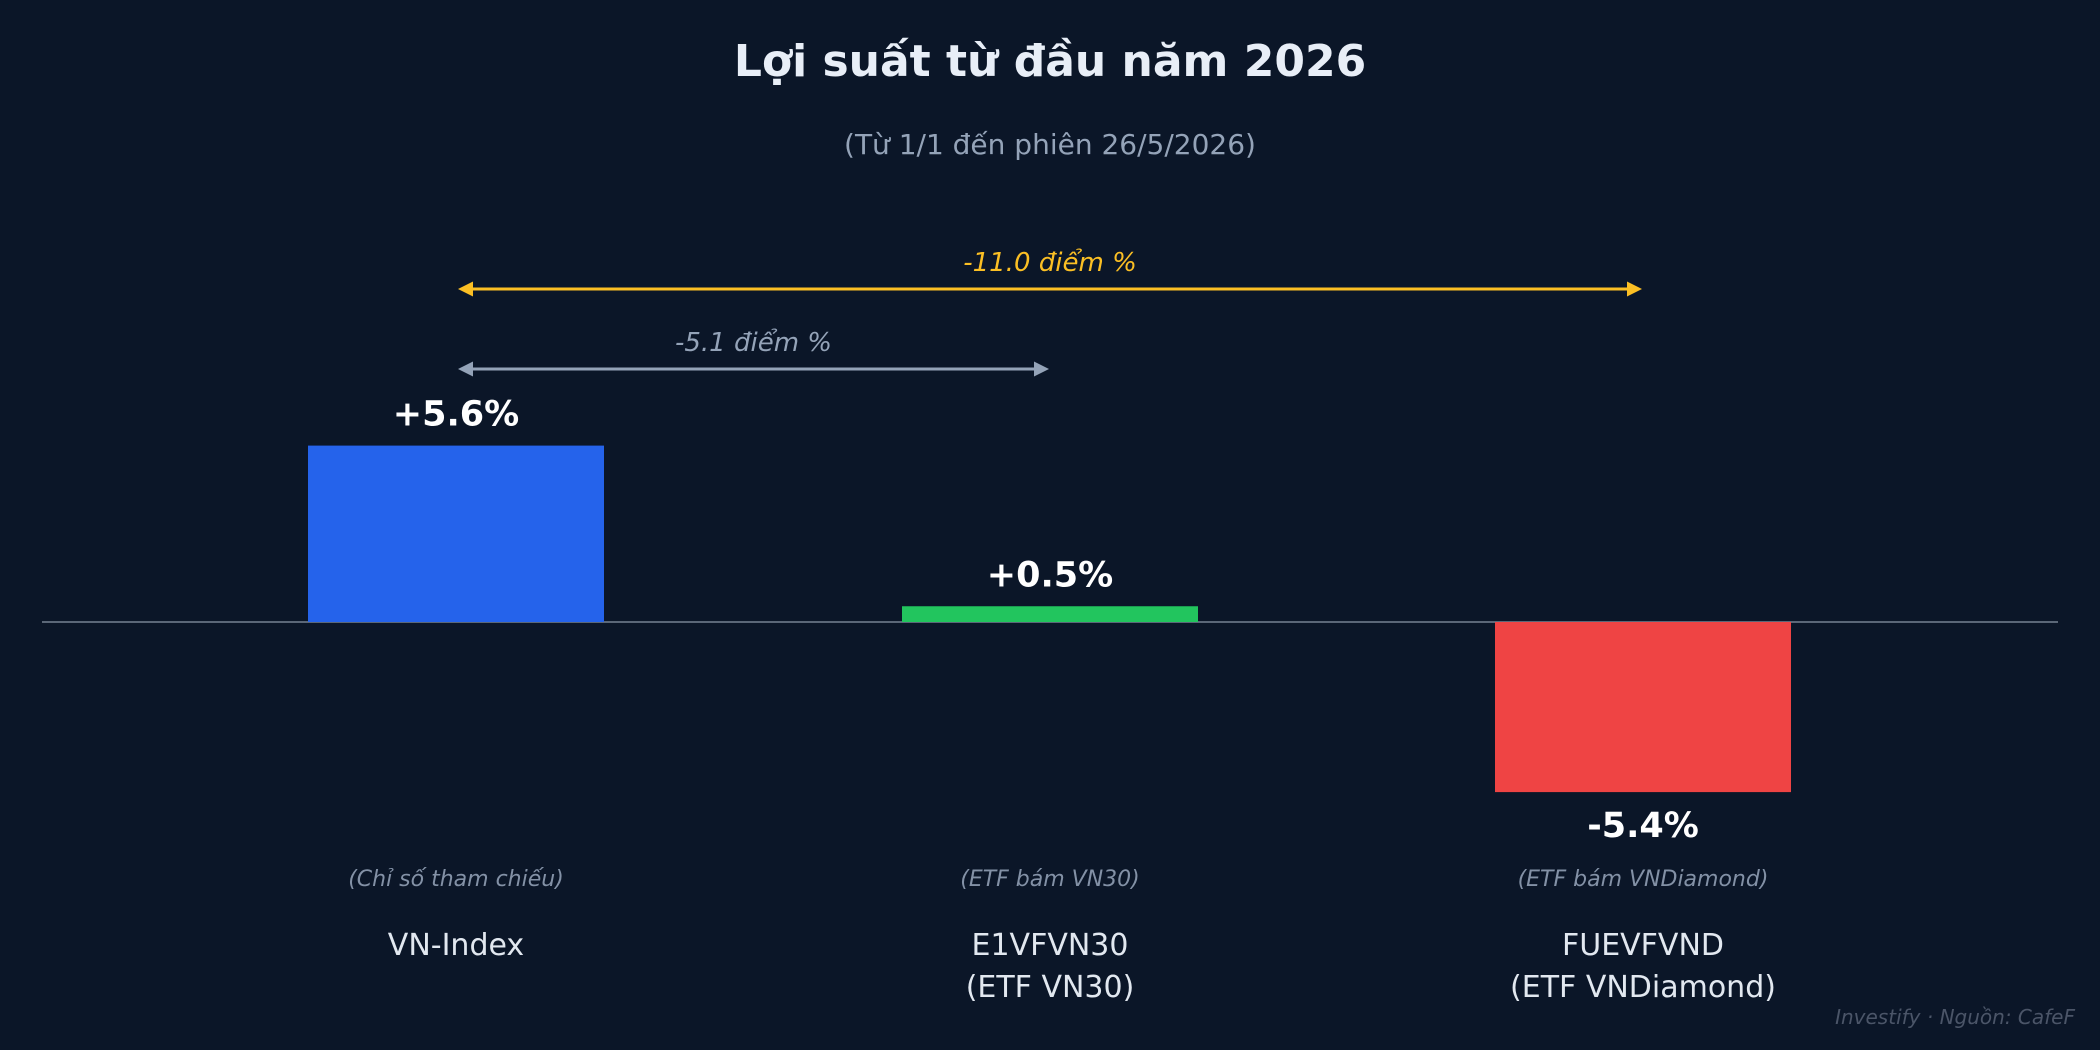 The image size is (2100, 1050). I want to click on difference-label-1: -5.1 điểm %, so click(753, 342).